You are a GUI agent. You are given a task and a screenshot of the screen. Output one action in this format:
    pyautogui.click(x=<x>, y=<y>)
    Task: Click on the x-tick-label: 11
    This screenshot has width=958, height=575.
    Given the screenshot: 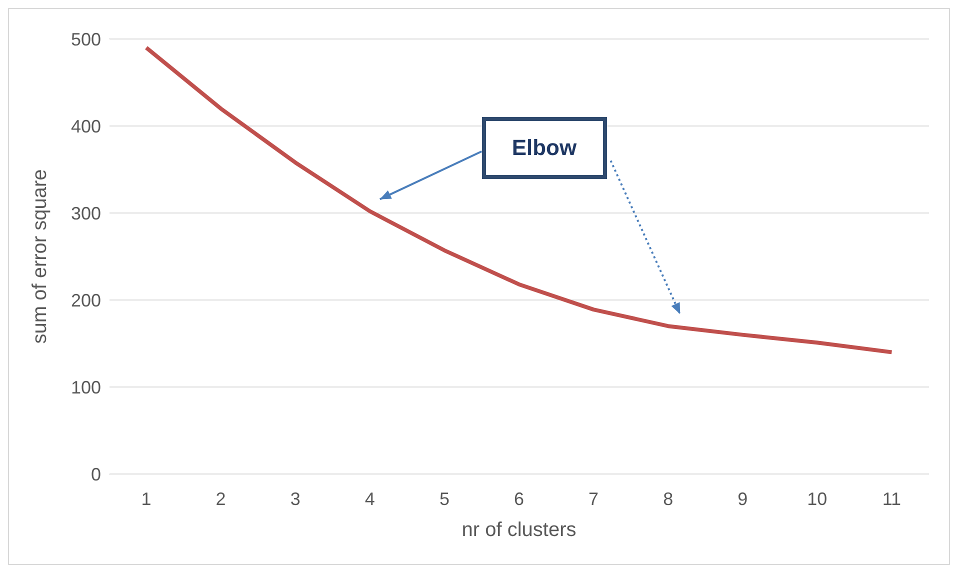 What is the action you would take?
    pyautogui.click(x=892, y=498)
    